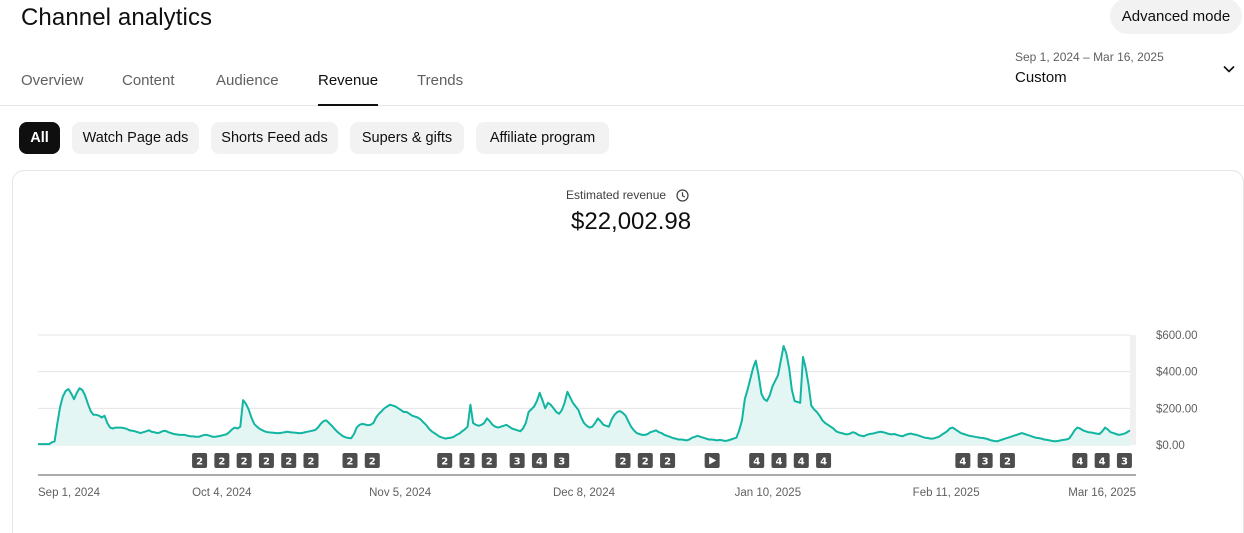 Image resolution: width=1244 pixels, height=533 pixels. I want to click on advanced-mode-button: Advanced mode, so click(1176, 17).